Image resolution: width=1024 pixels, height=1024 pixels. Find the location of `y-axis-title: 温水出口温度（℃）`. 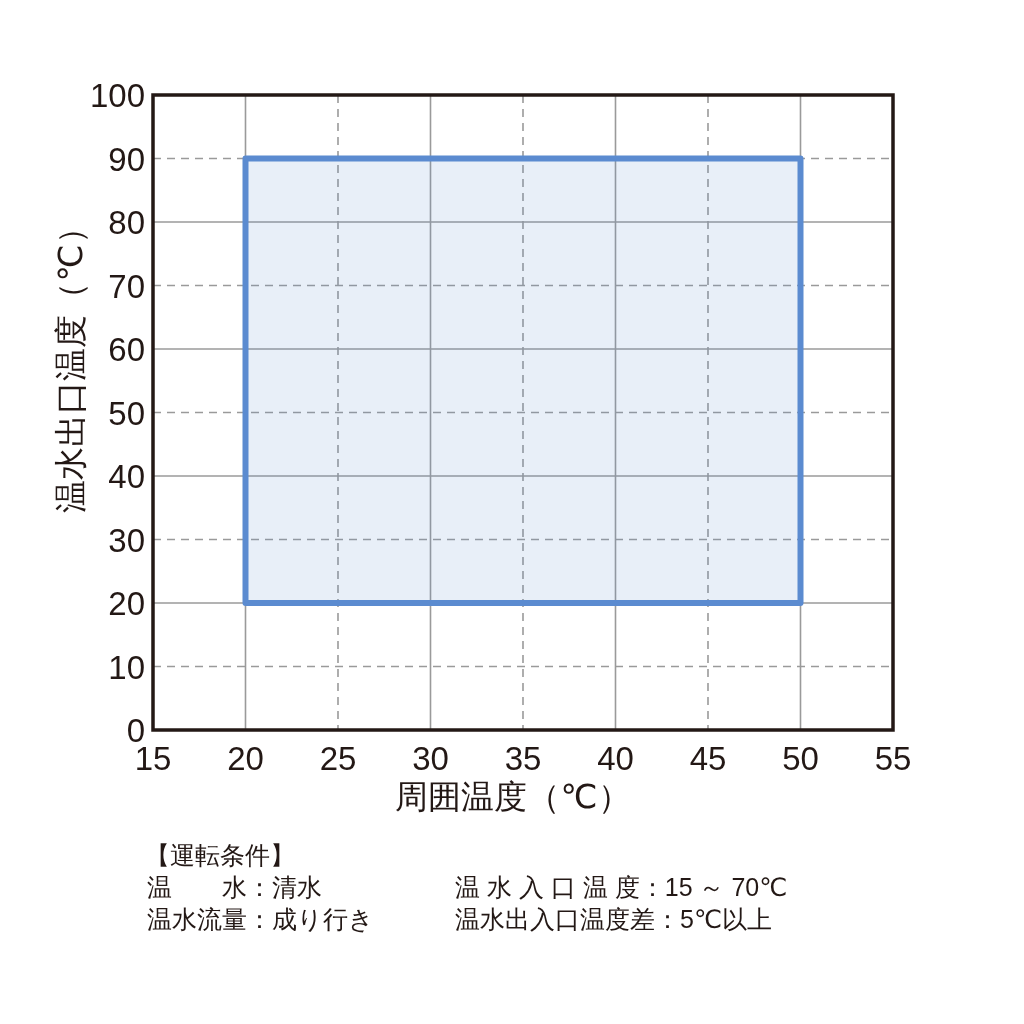

y-axis-title: 温水出口温度（℃） is located at coordinates (70, 362).